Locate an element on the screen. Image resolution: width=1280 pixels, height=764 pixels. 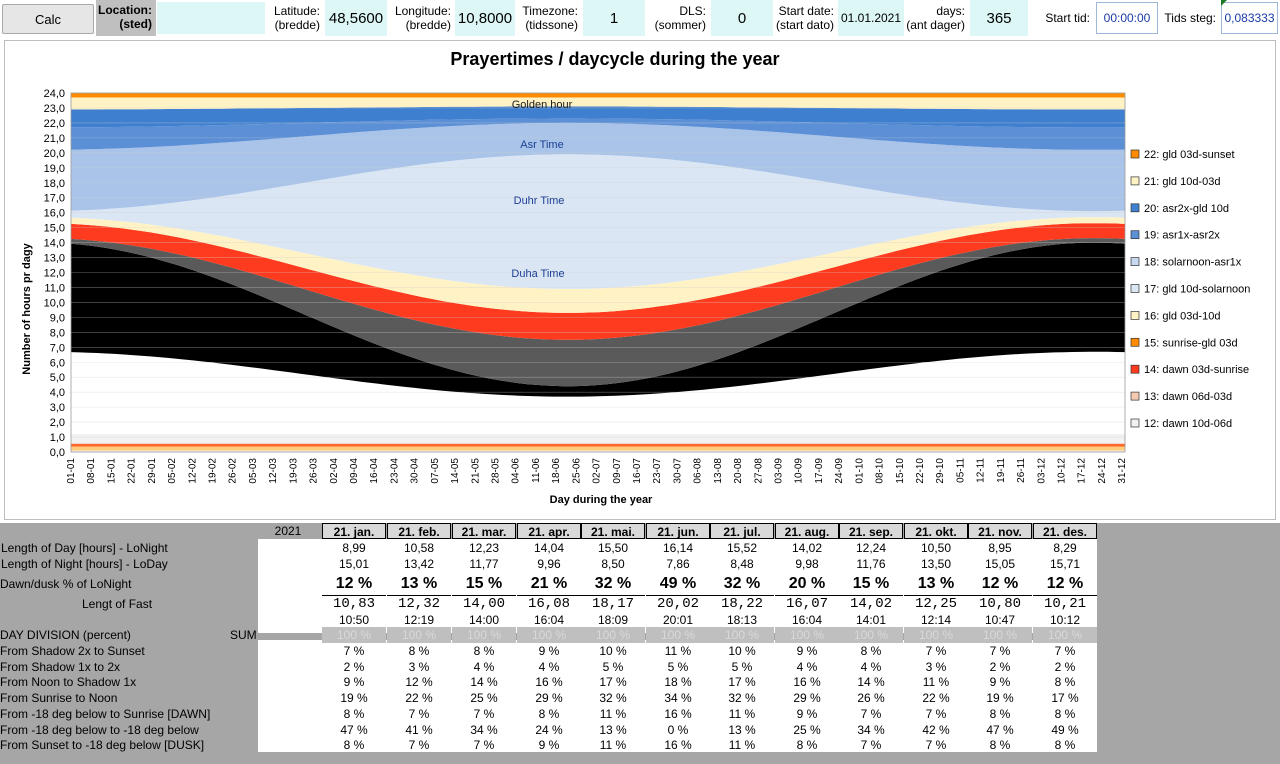
y-axis-title: Number of hours pr dagy is located at coordinates (27, 309).